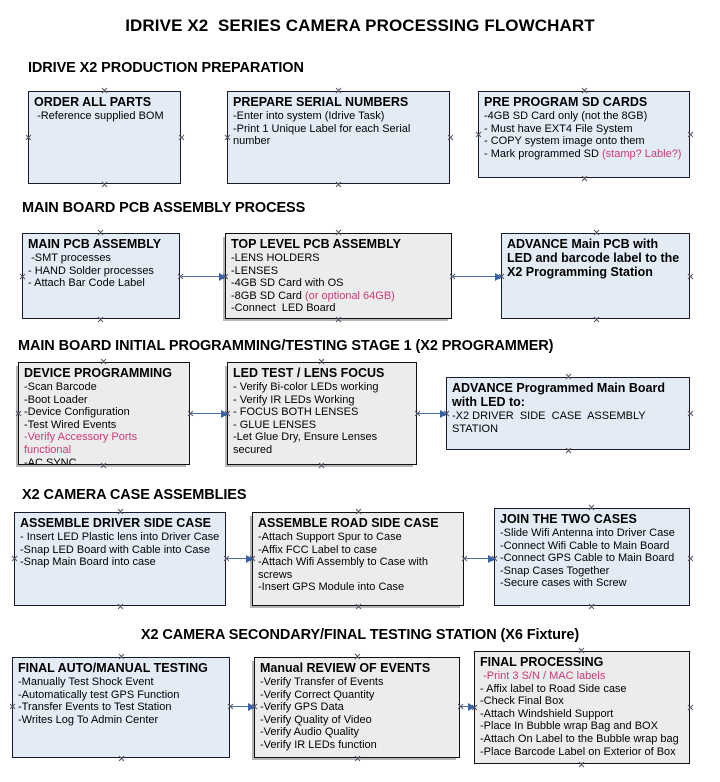 The width and height of the screenshot is (720, 782). What do you see at coordinates (275, 424) in the screenshot?
I see `node-item: - GLUE LENSES` at bounding box center [275, 424].